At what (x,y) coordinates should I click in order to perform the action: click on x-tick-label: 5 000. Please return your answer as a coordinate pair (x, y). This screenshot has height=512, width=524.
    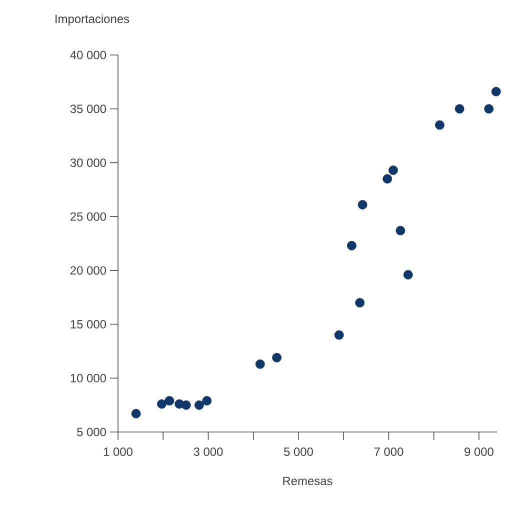
    Looking at the image, I should click on (298, 452).